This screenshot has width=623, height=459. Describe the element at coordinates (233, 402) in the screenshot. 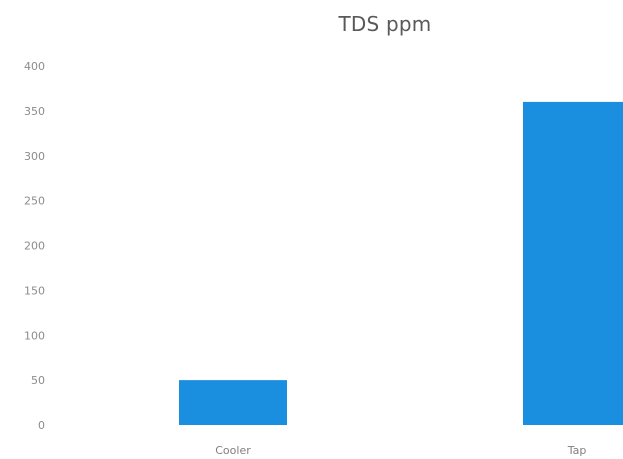

I see `bar-cooler` at that location.